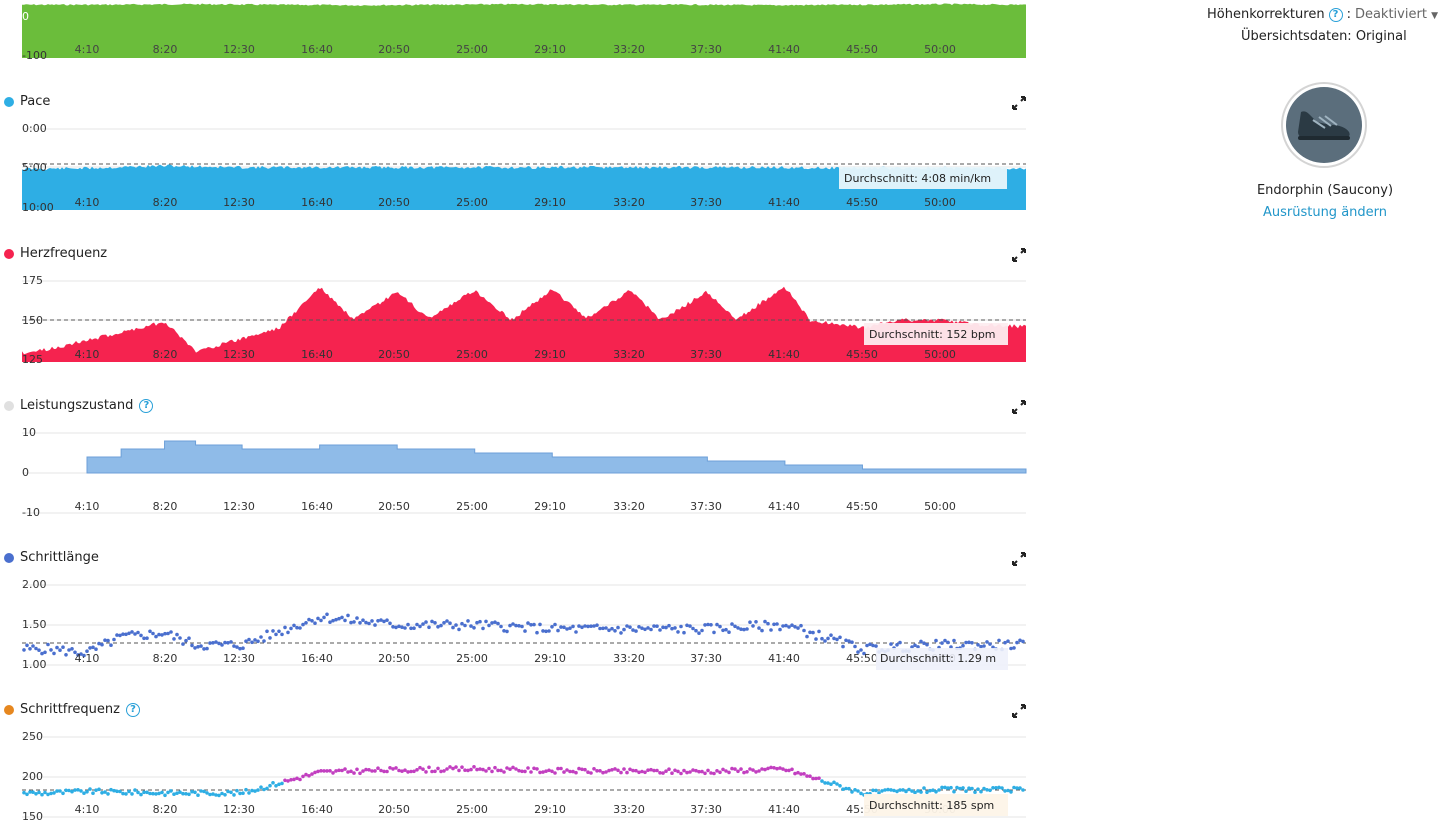 The image size is (1440, 839). Describe the element at coordinates (1324, 125) in the screenshot. I see `gear-avatar` at that location.